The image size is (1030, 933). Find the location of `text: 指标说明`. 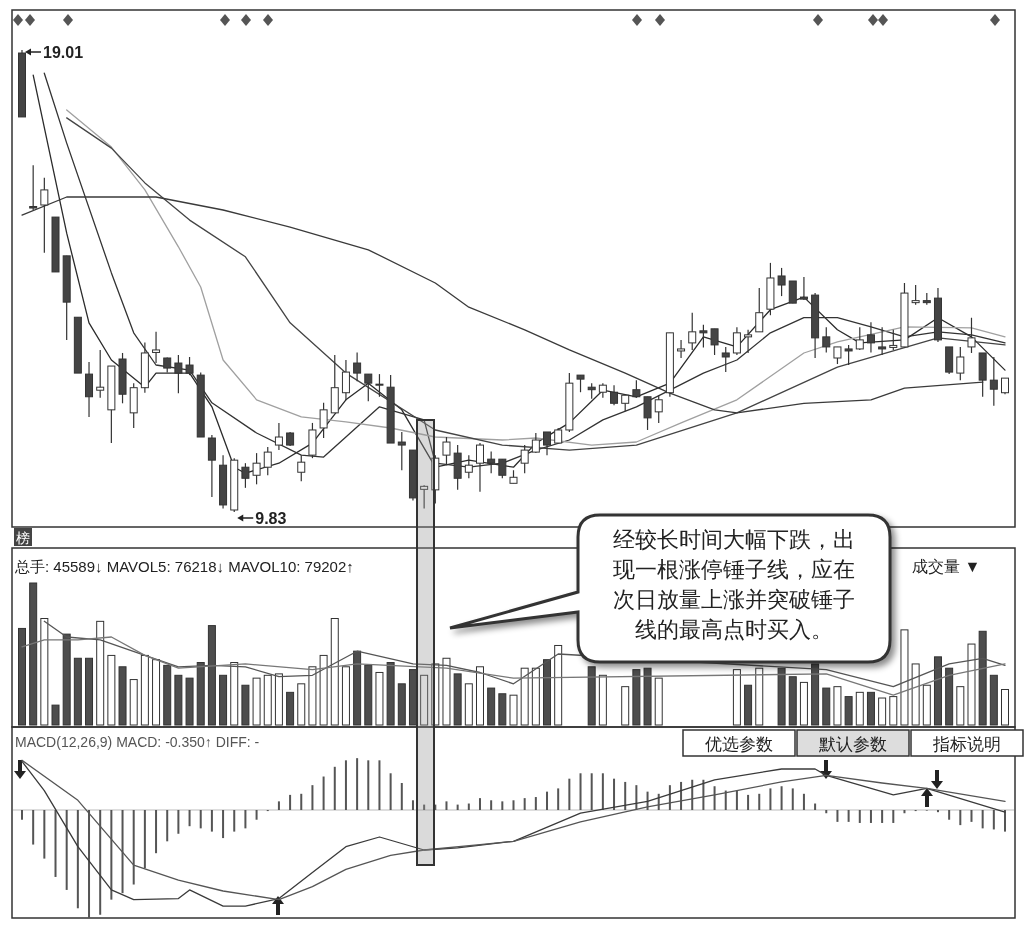

text: 指标说明 is located at coordinates (966, 744).